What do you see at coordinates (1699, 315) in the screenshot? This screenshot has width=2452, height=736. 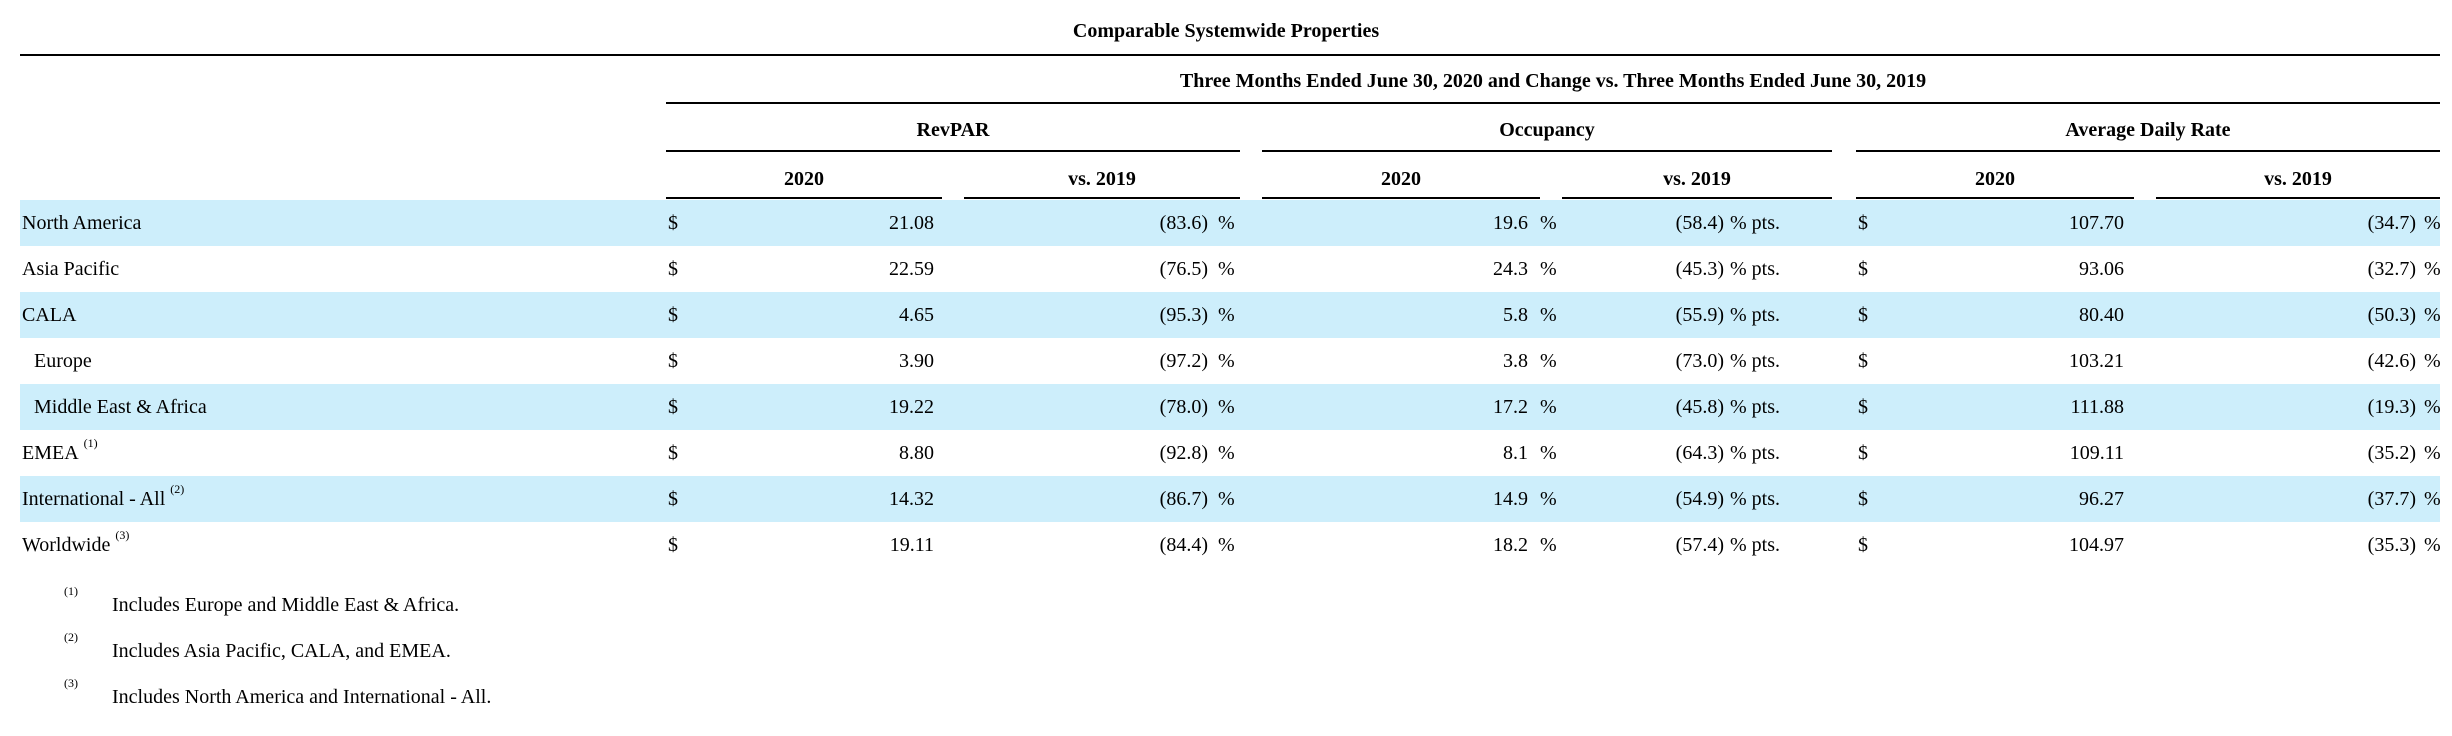 I see `occupancy-change: (55.9)` at bounding box center [1699, 315].